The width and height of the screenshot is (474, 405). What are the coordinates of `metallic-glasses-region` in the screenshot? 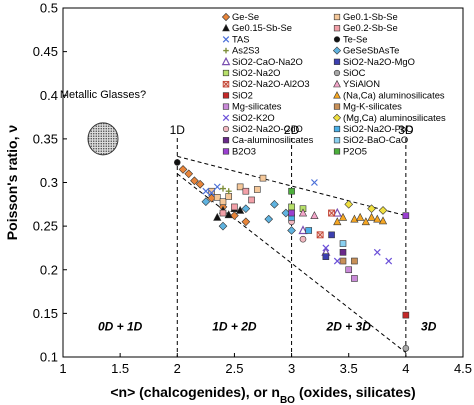 It's located at (103, 139).